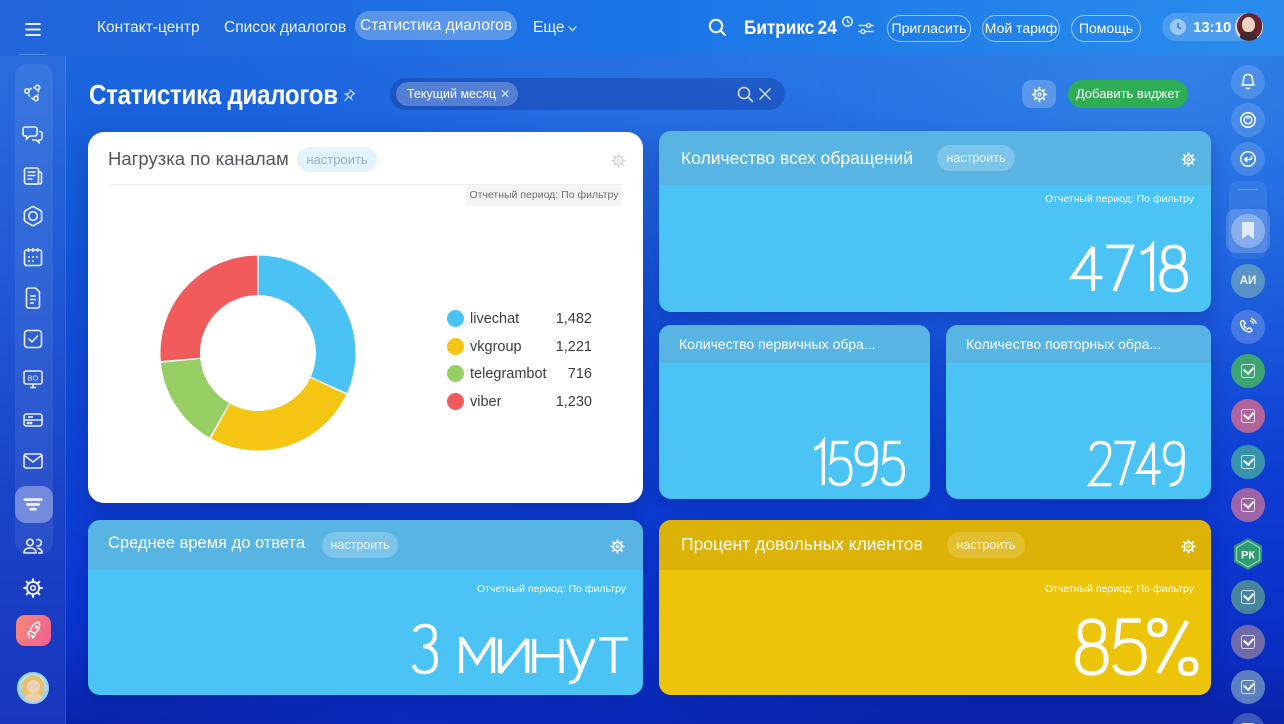  Describe the element at coordinates (1248, 556) in the screenshot. I see `svg-text: РК` at that location.